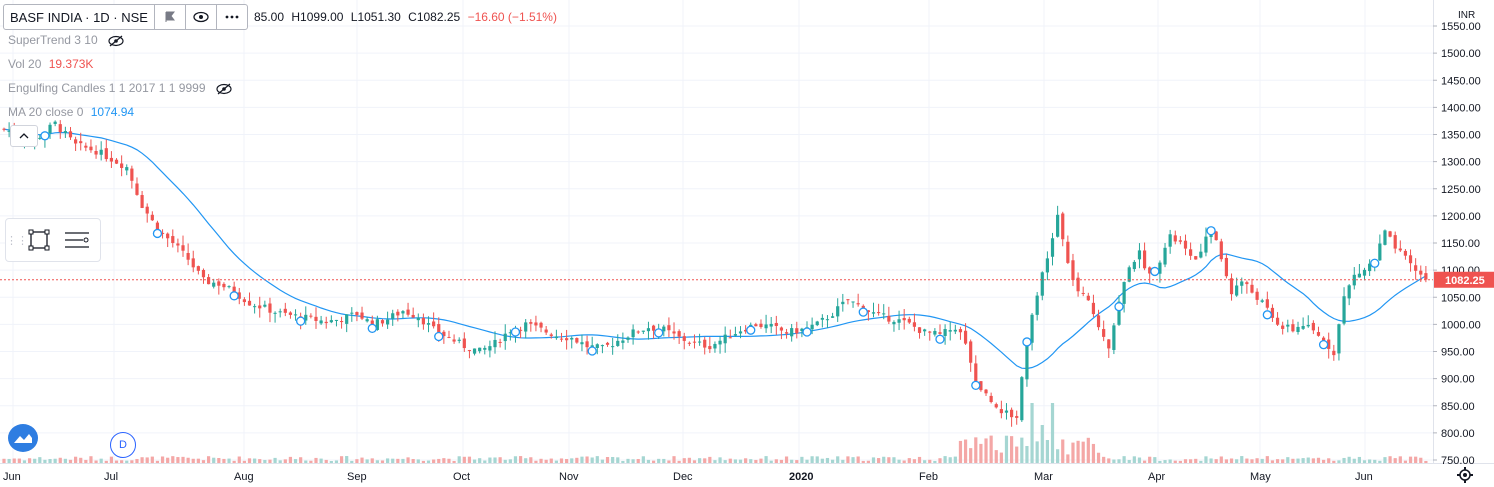 This screenshot has height=487, width=1494. What do you see at coordinates (169, 17) in the screenshot?
I see `flag-icon` at bounding box center [169, 17].